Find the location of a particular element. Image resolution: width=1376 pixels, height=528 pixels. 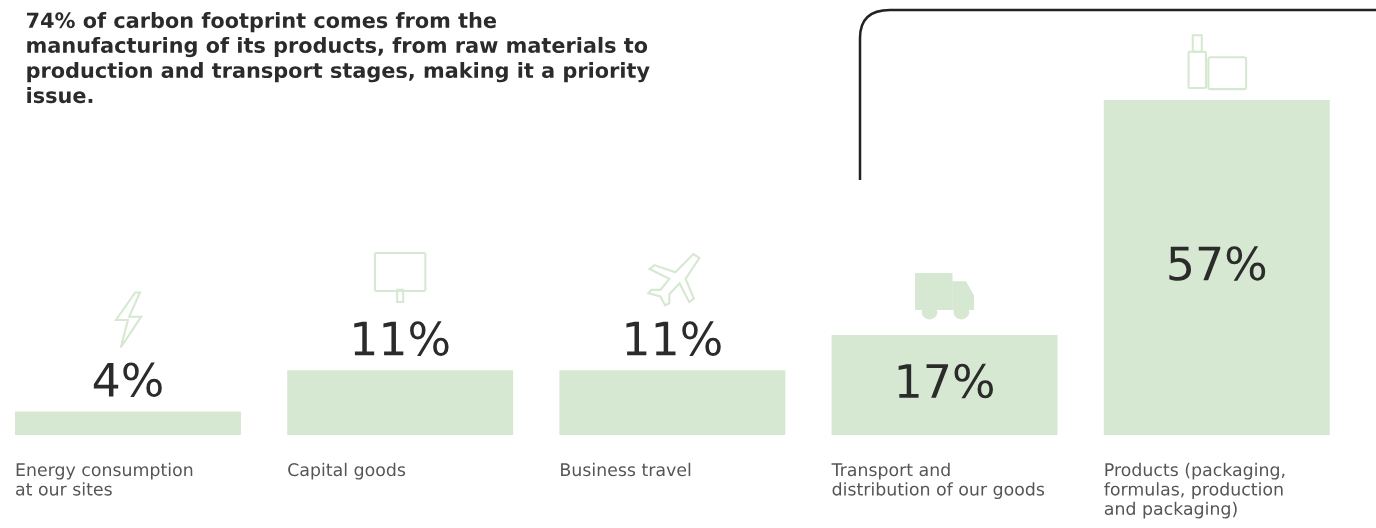

x-tick-label: Transport and distribution of our goods is located at coordinates (938, 481).